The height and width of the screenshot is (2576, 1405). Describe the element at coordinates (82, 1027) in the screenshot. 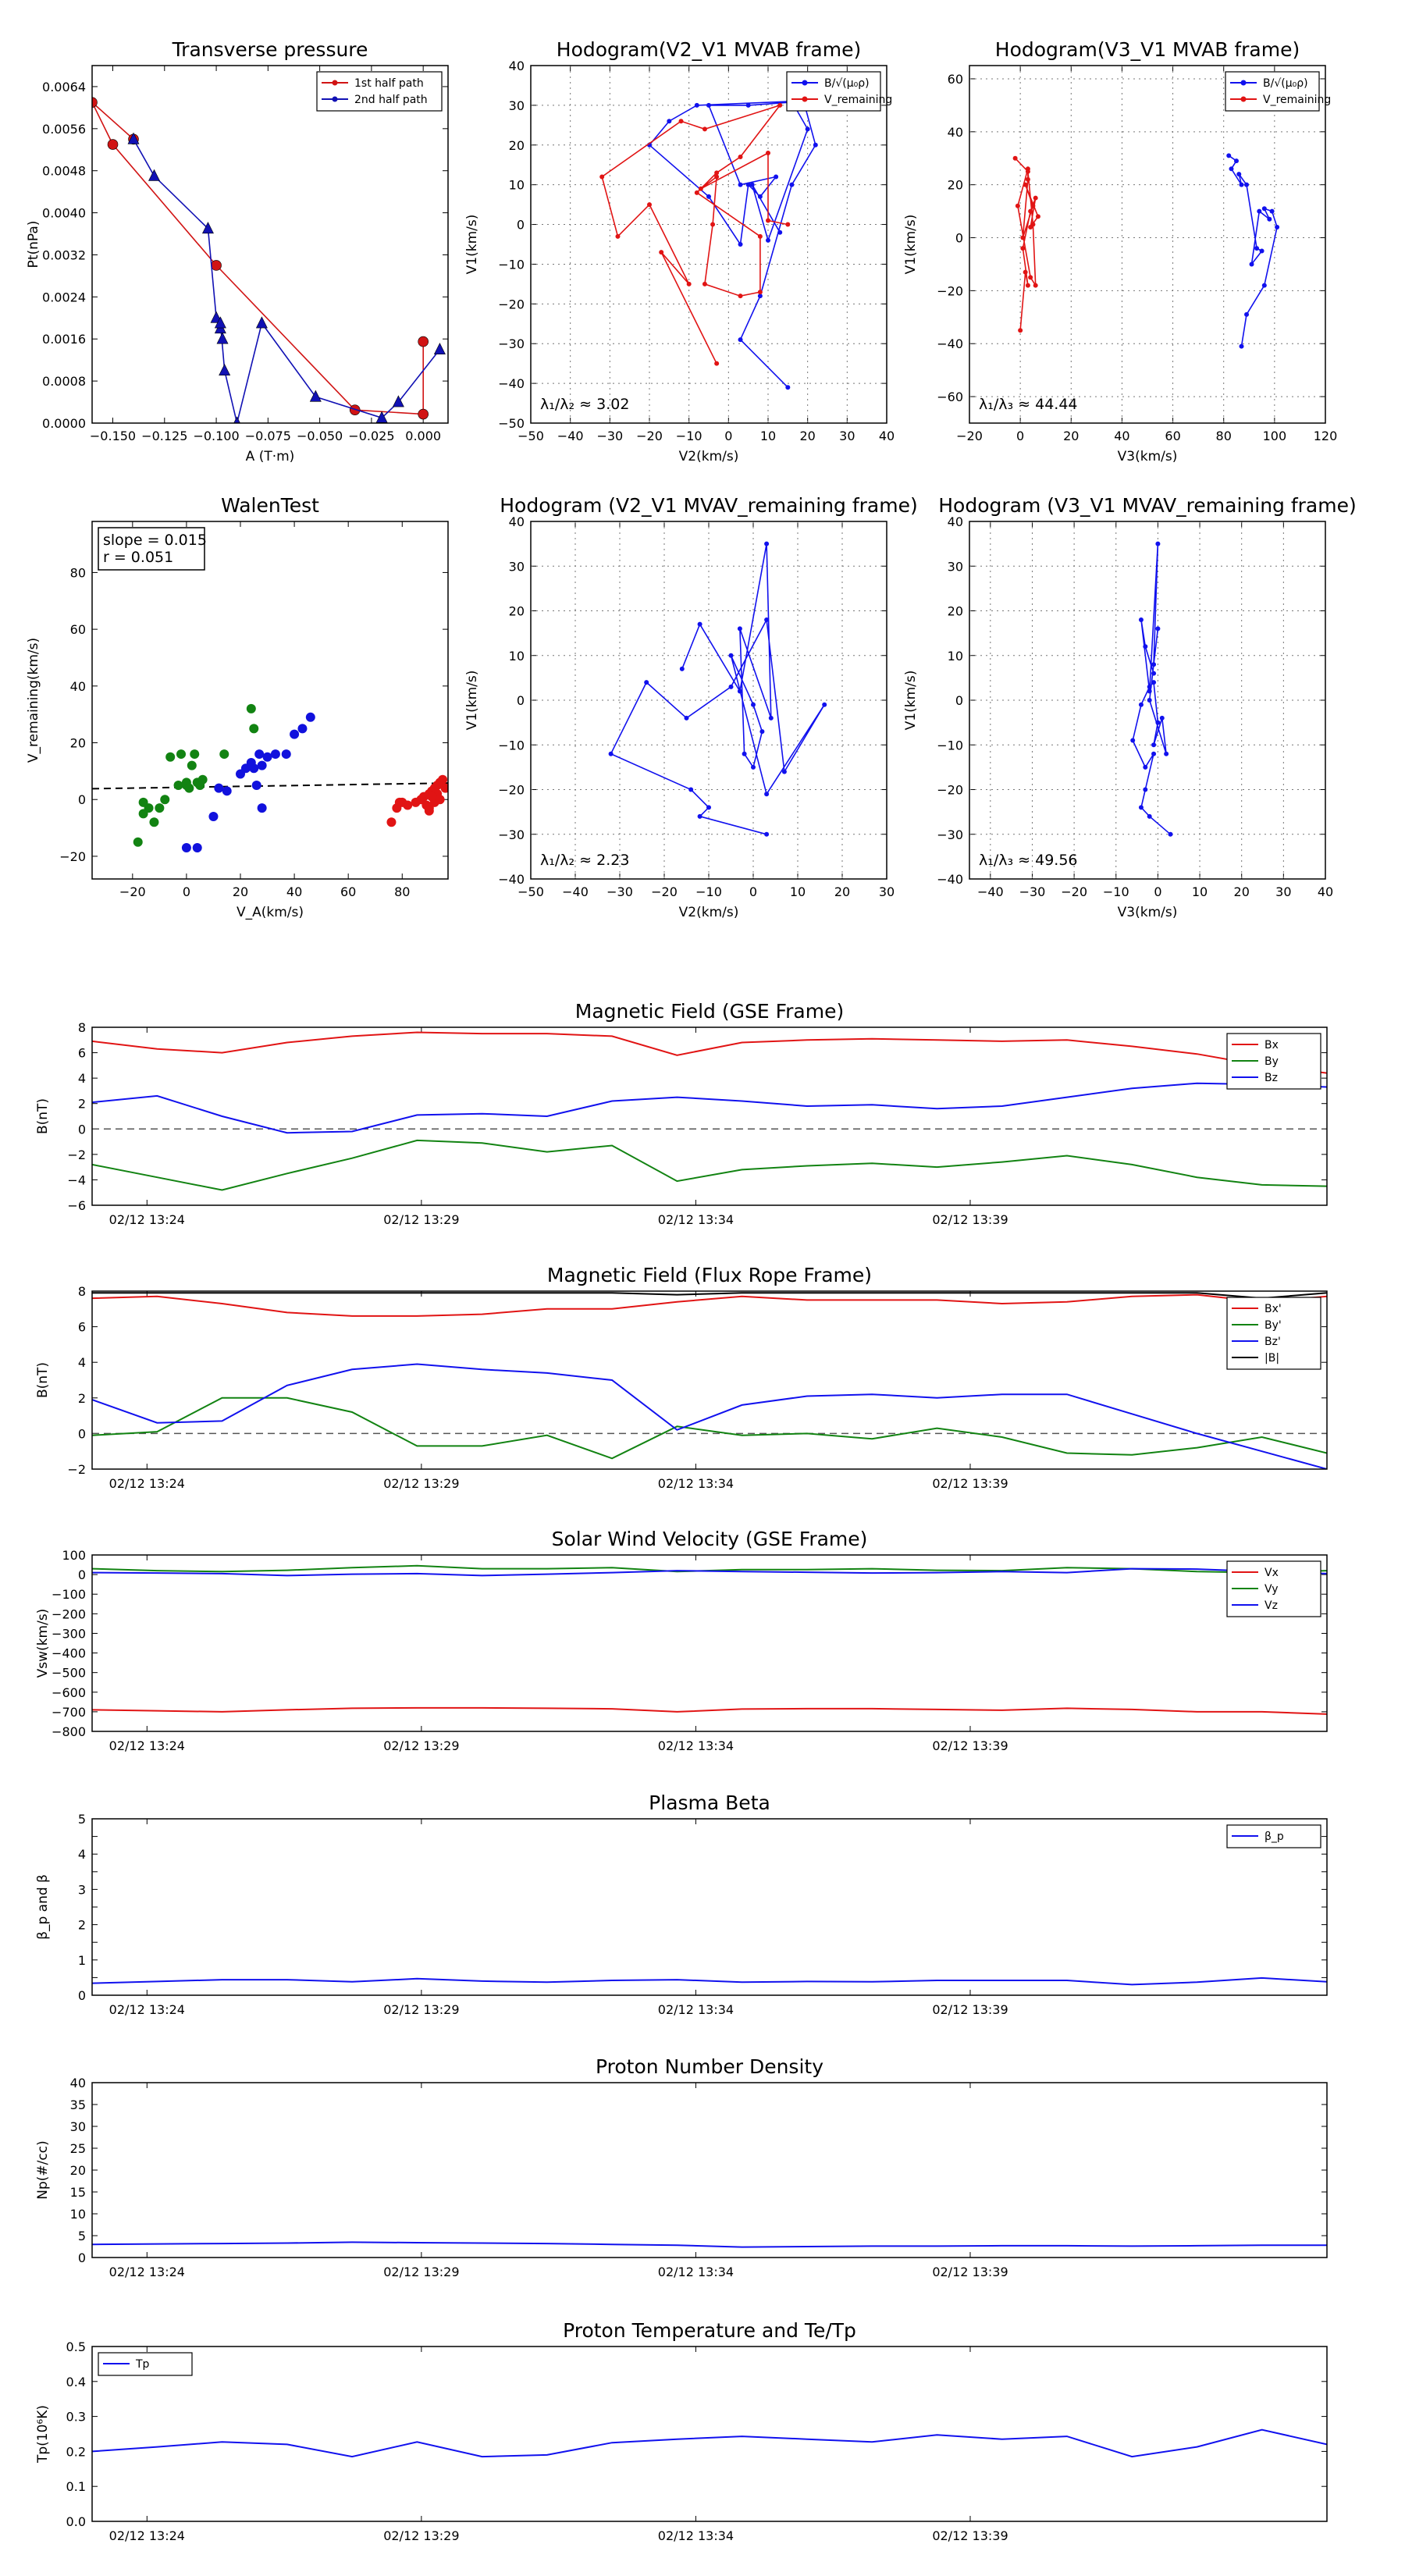

I see `y-tick-label: 8` at that location.